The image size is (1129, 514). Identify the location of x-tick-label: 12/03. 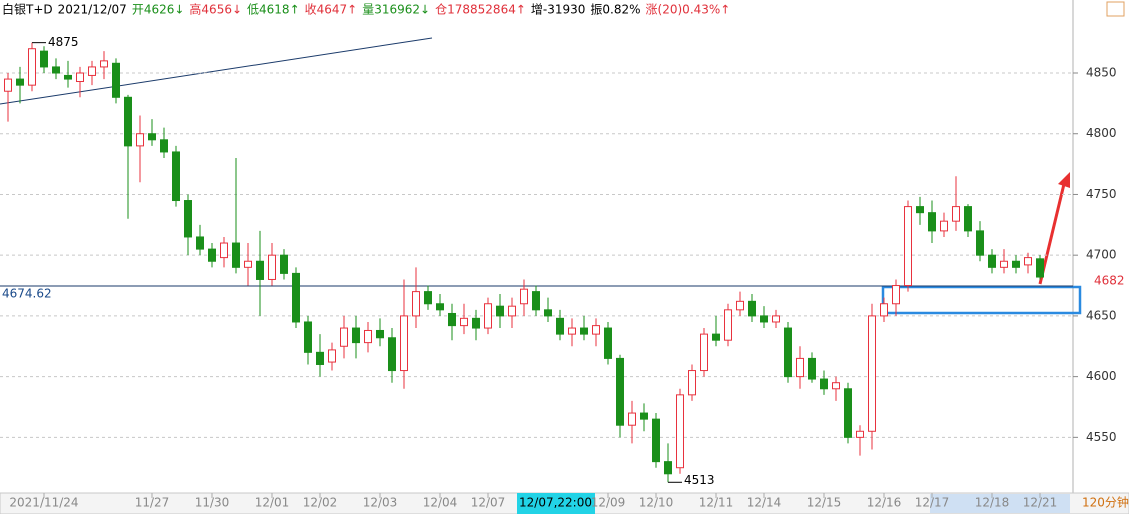
(380, 503).